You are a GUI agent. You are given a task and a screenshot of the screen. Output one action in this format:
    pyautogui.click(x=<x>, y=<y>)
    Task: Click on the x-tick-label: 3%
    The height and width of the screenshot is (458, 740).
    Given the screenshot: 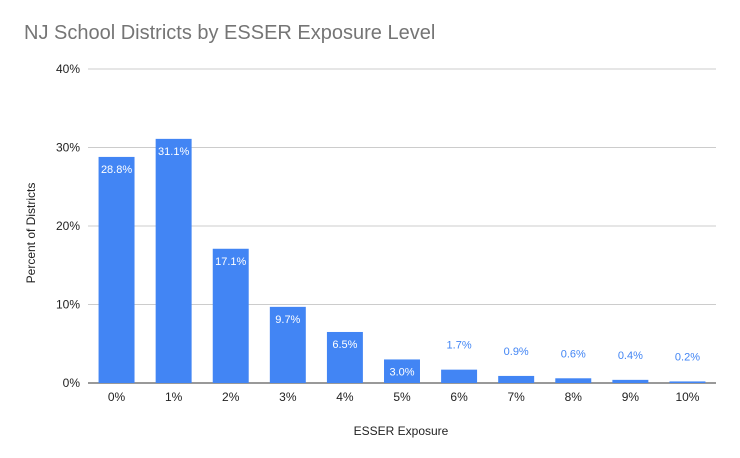 What is the action you would take?
    pyautogui.click(x=288, y=397)
    